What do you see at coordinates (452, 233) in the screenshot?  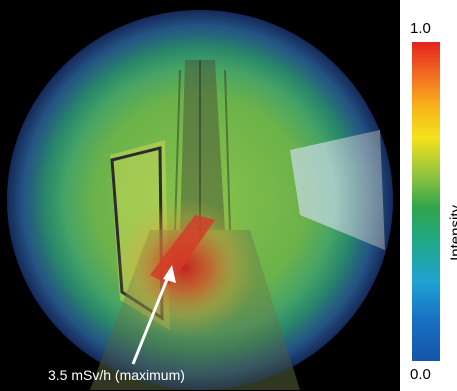 I see `colorbar-axis-label: Intensity` at bounding box center [452, 233].